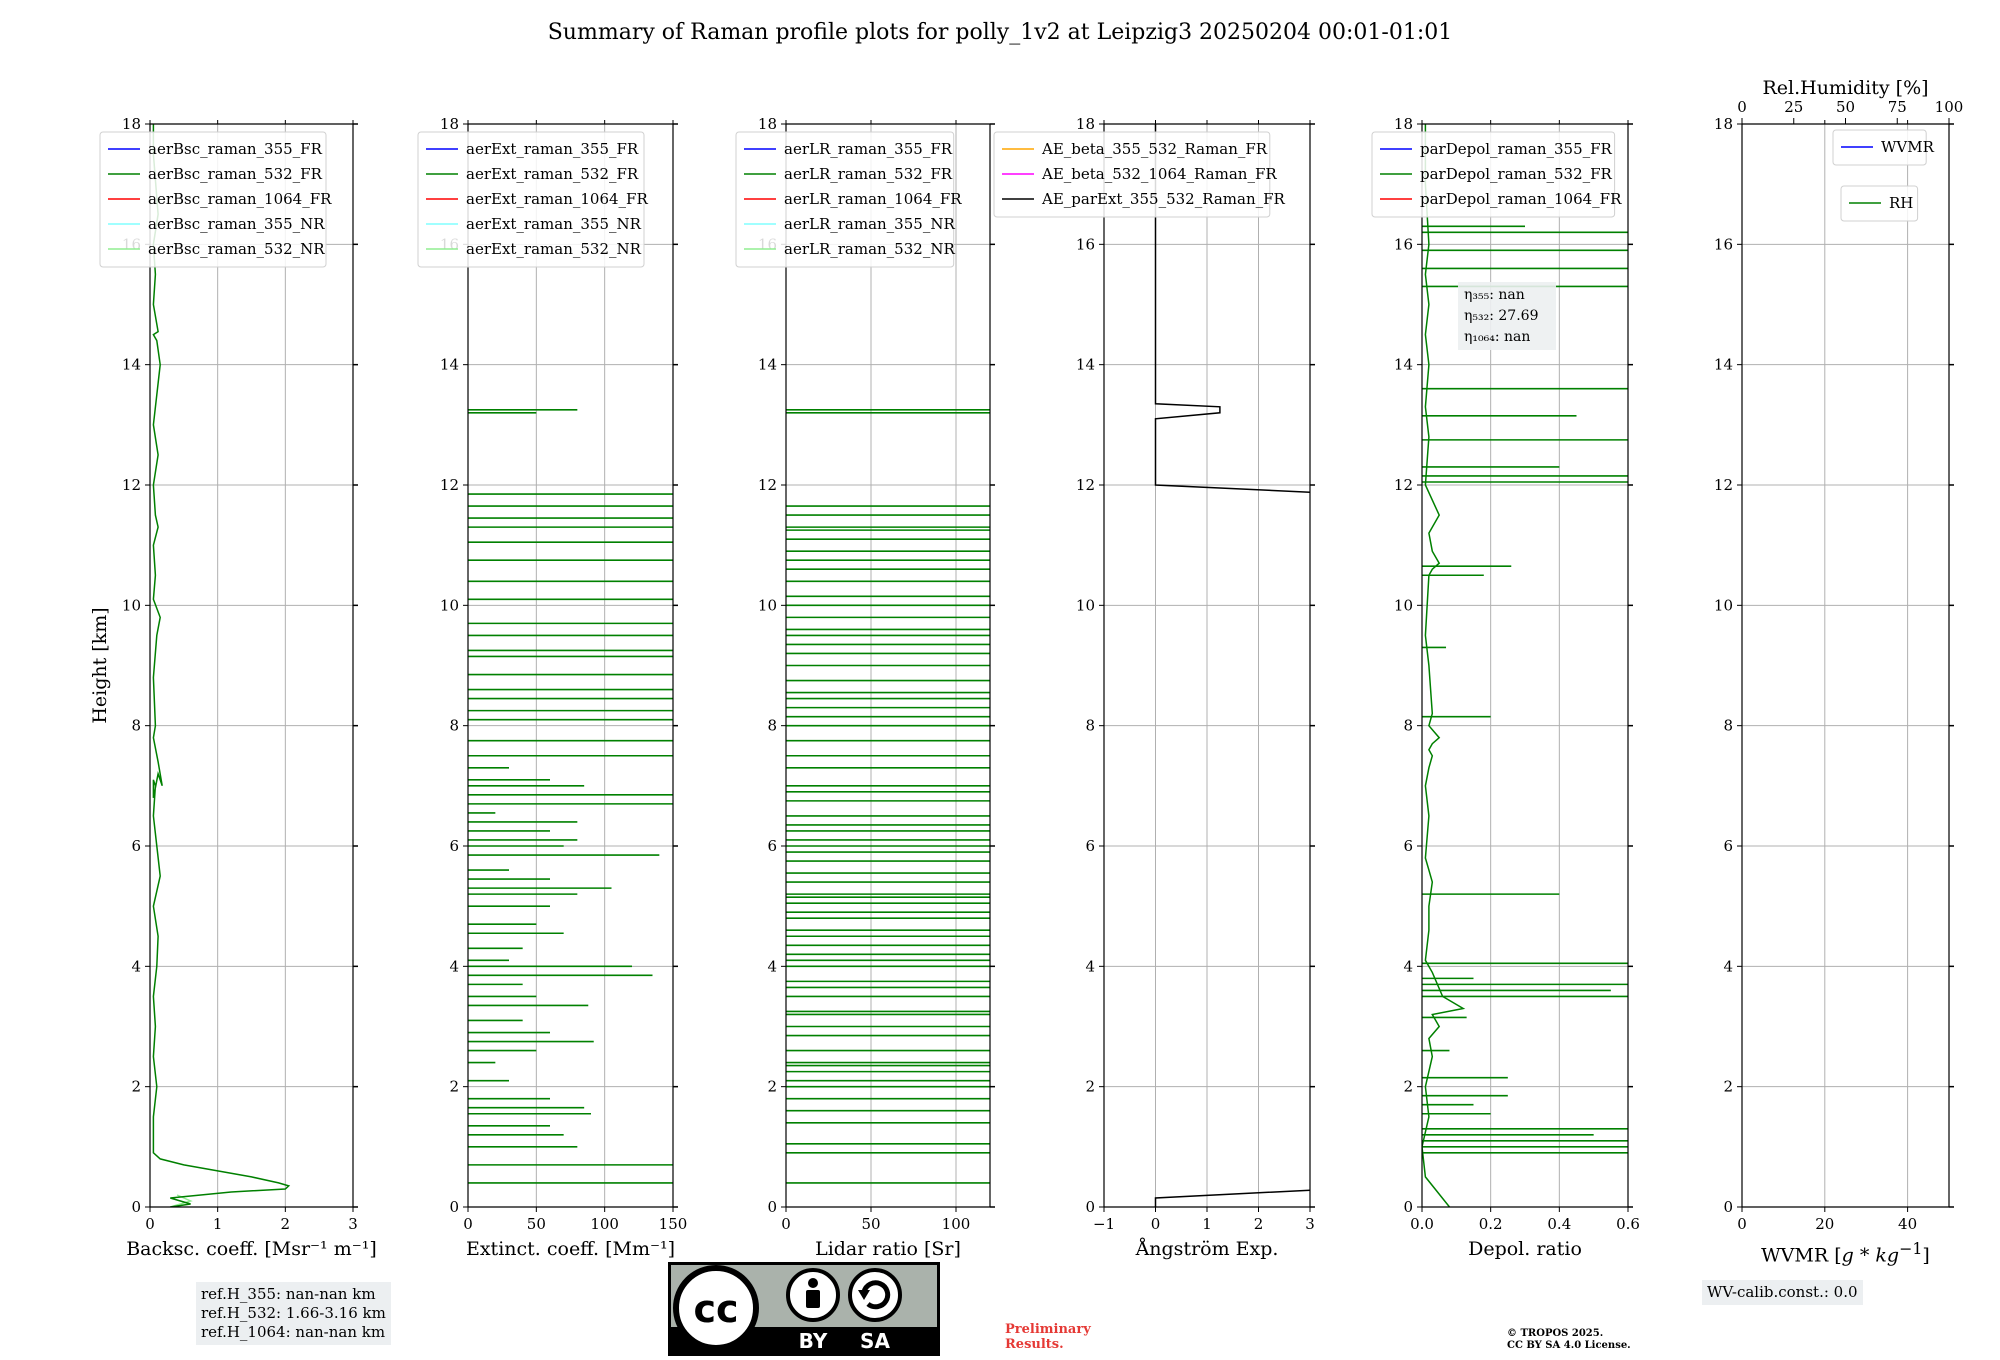 The height and width of the screenshot is (1360, 2000). I want to click on legend-label: aerExt_raman_532_FR, so click(552, 174).